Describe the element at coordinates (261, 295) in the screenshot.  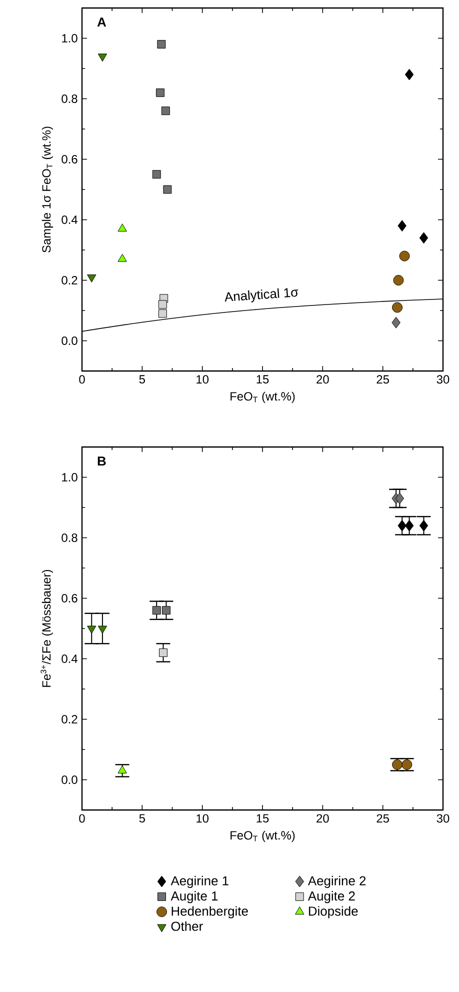
I see `series-label: Analytical 1σ` at that location.